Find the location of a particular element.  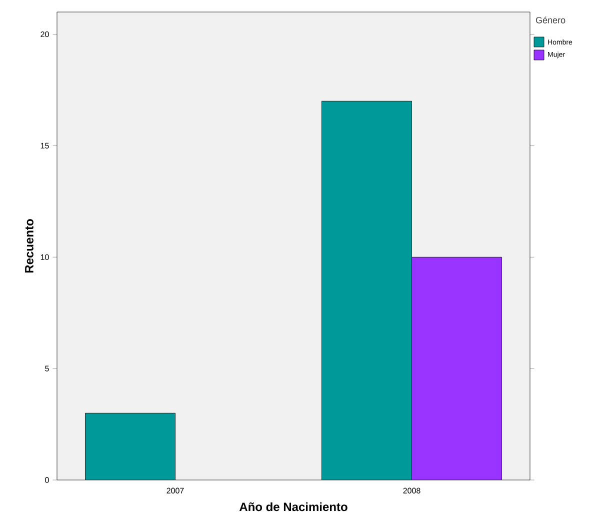

y-tick-label: 15 is located at coordinates (44, 145).